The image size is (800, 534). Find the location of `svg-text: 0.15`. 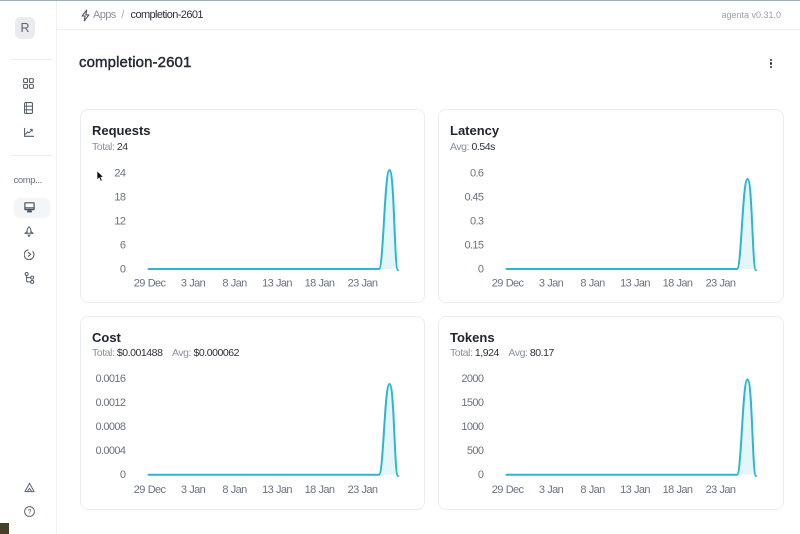

svg-text: 0.15 is located at coordinates (473, 246).